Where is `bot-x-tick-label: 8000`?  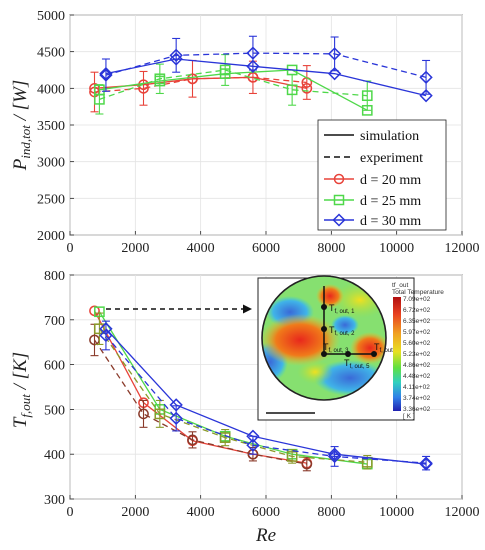 bot-x-tick-label: 8000 is located at coordinates (331, 512).